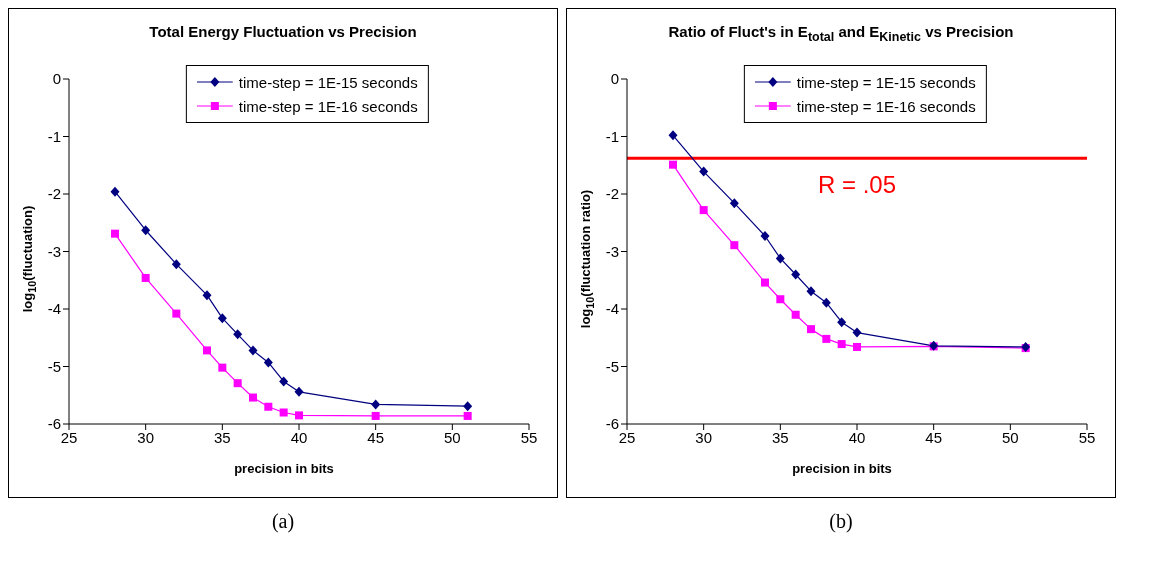 This screenshot has width=1160, height=569. I want to click on text: (b), so click(841, 521).